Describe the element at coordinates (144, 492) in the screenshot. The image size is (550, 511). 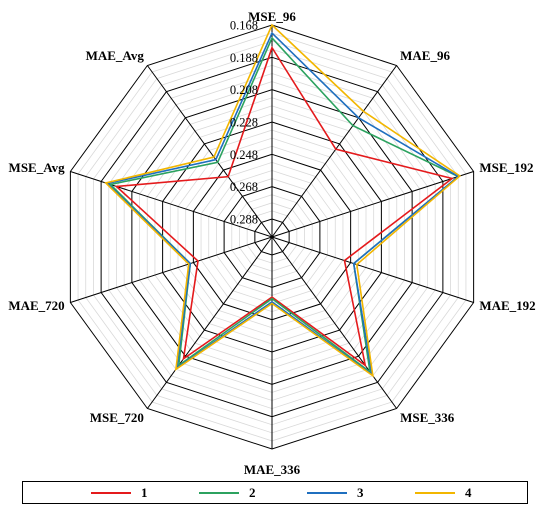
I see `legend-label-1: 1` at that location.